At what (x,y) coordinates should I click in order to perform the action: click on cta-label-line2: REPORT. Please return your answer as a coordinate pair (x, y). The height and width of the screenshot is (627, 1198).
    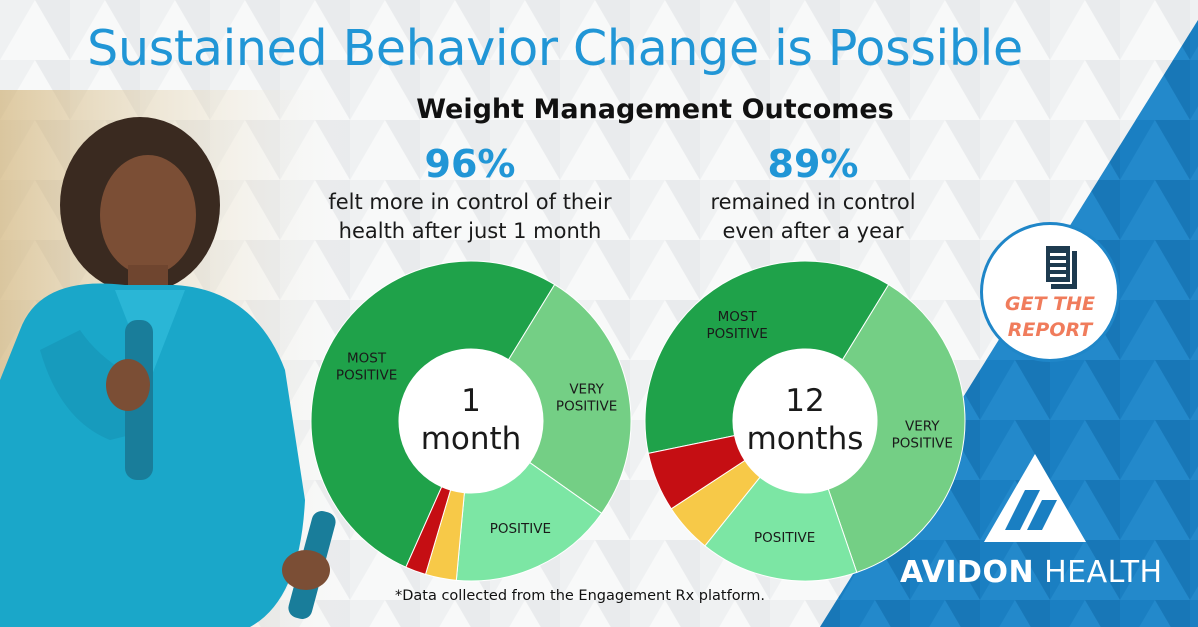
    Looking at the image, I should click on (1050, 330).